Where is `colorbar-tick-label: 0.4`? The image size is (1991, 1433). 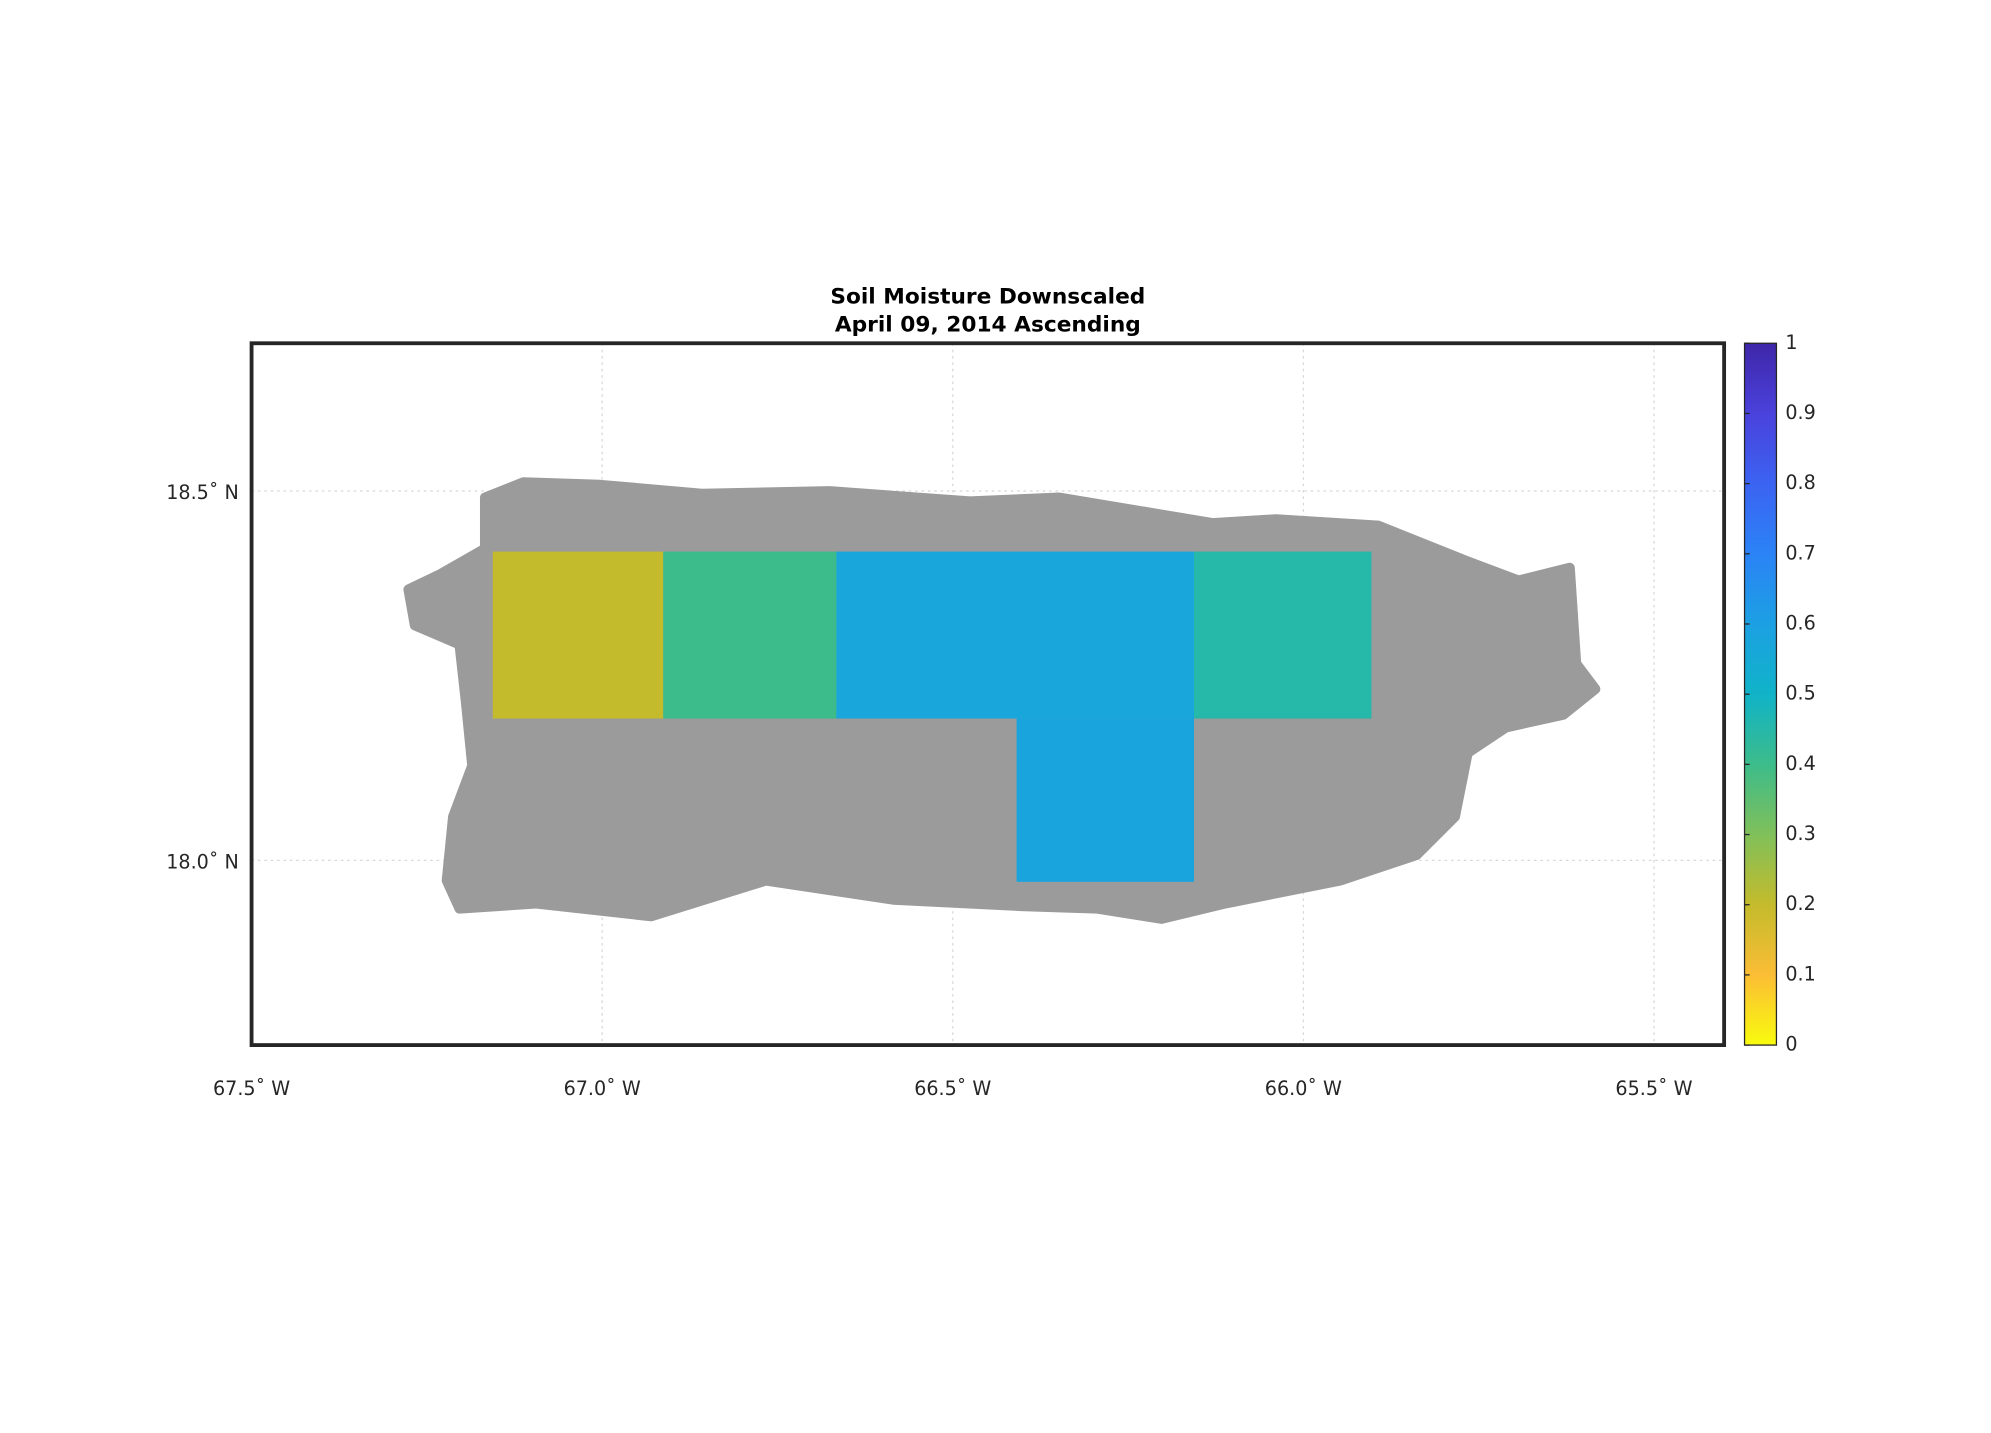
colorbar-tick-label: 0.4 is located at coordinates (1800, 763).